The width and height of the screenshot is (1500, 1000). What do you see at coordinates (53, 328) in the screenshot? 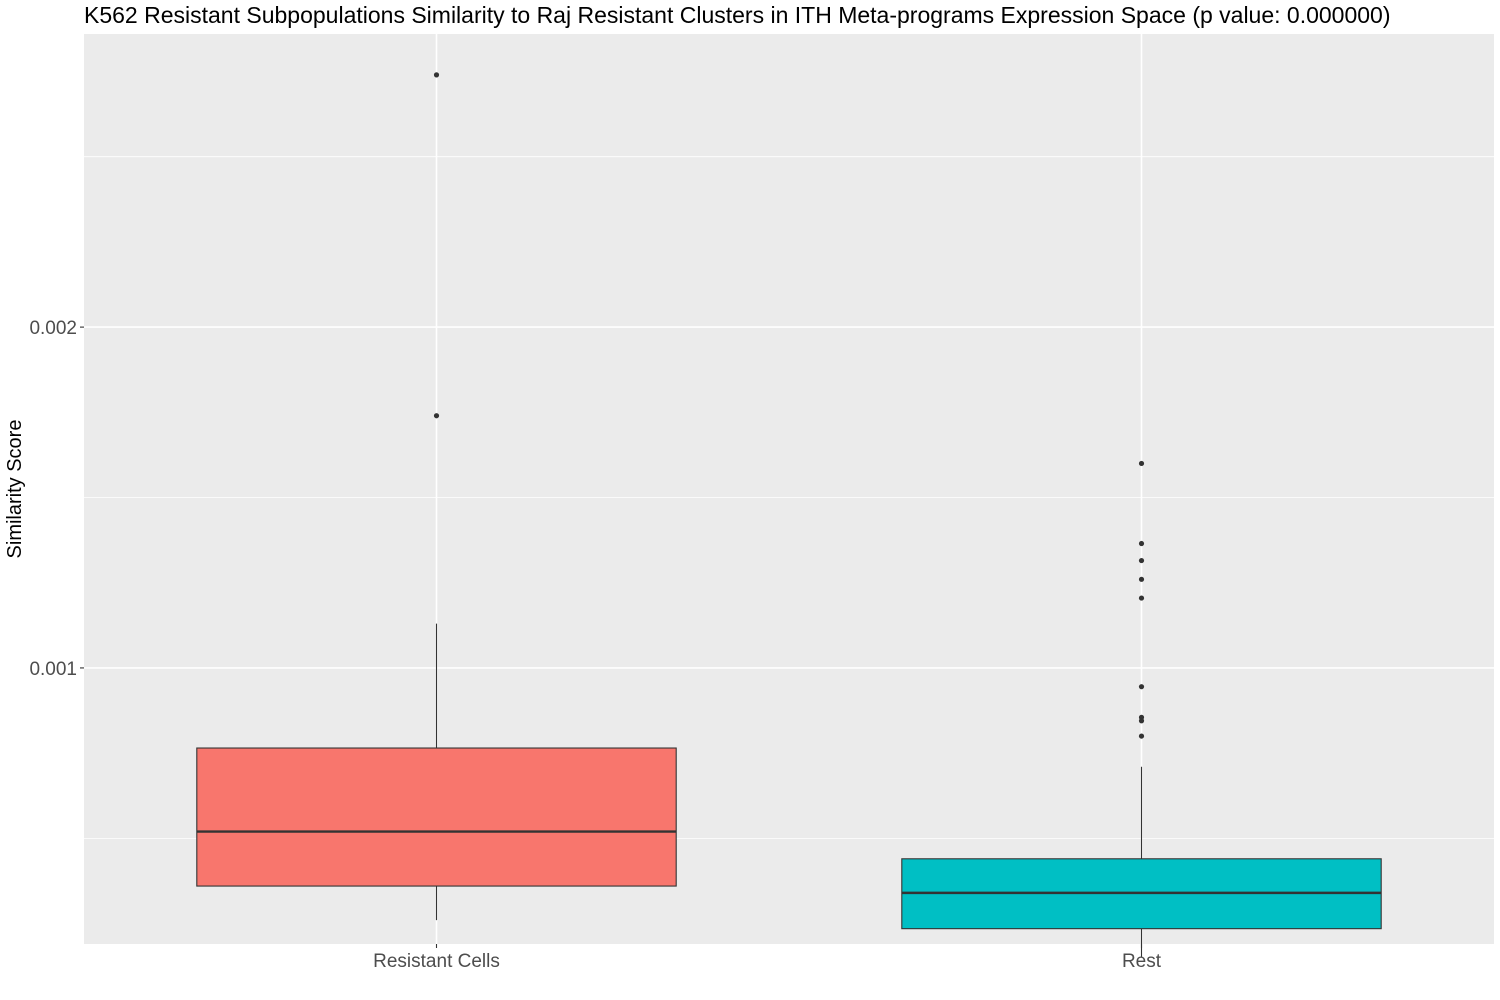
I see `y-tick-label: 0.002` at bounding box center [53, 328].